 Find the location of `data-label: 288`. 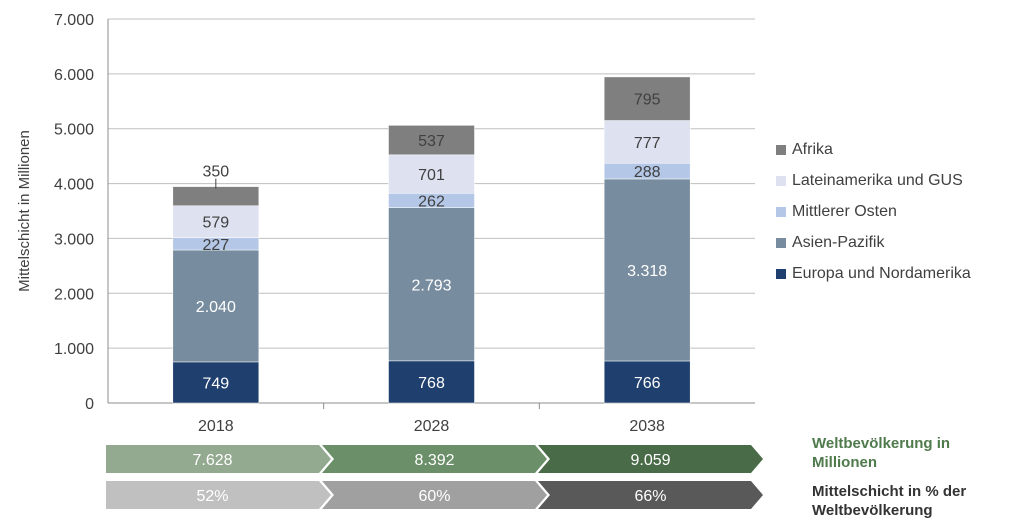

data-label: 288 is located at coordinates (647, 172).